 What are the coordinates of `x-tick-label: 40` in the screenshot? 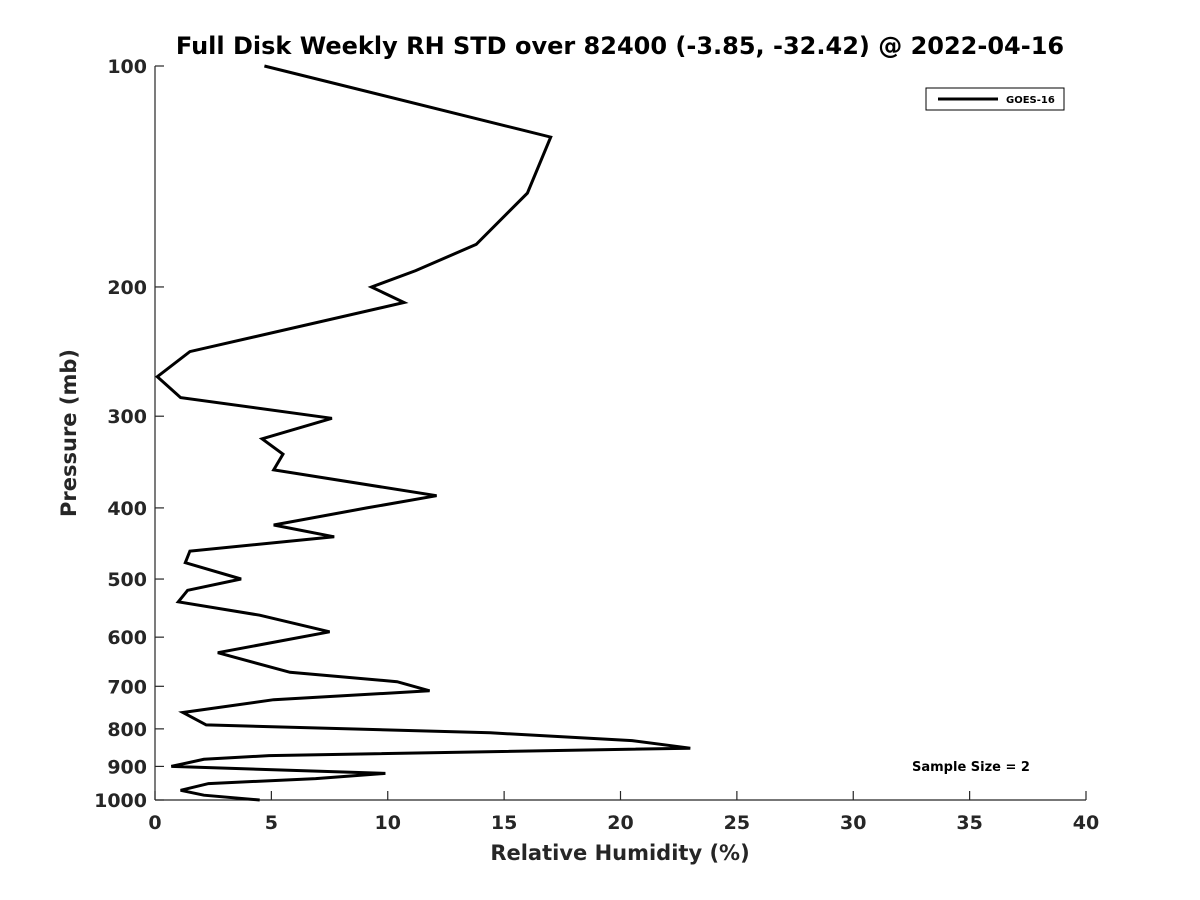 It's located at (1086, 823).